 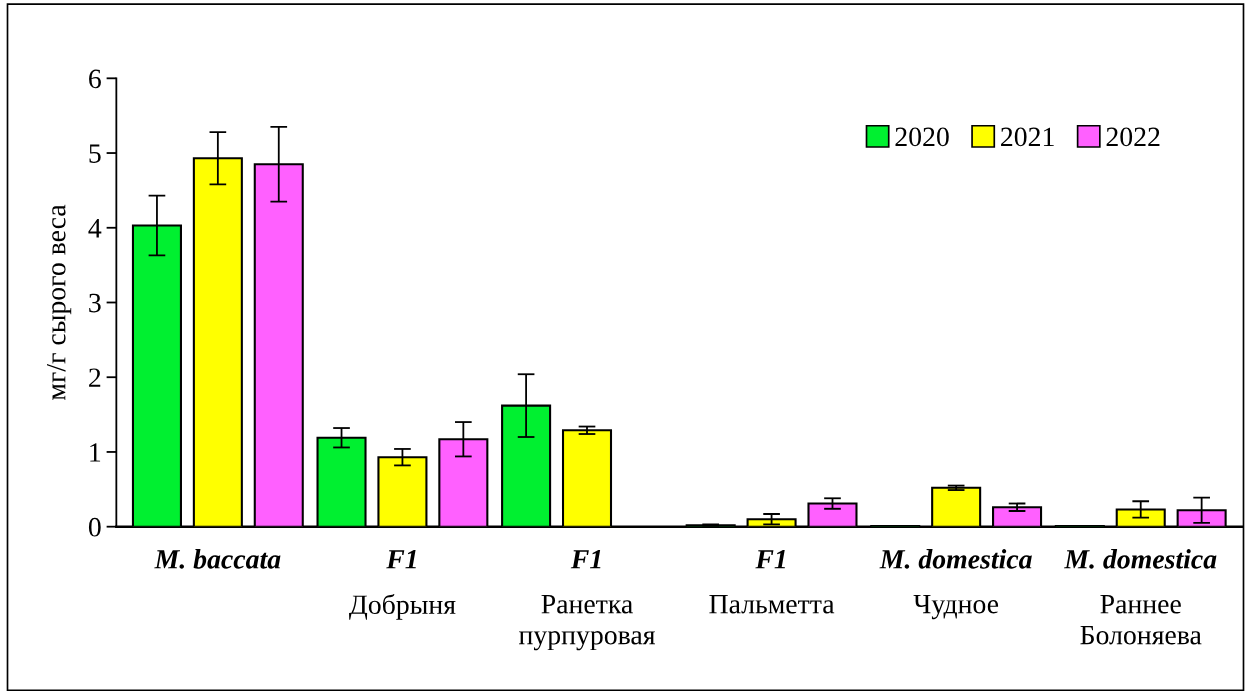 I want to click on y-tick-label: 3, so click(x=95, y=303).